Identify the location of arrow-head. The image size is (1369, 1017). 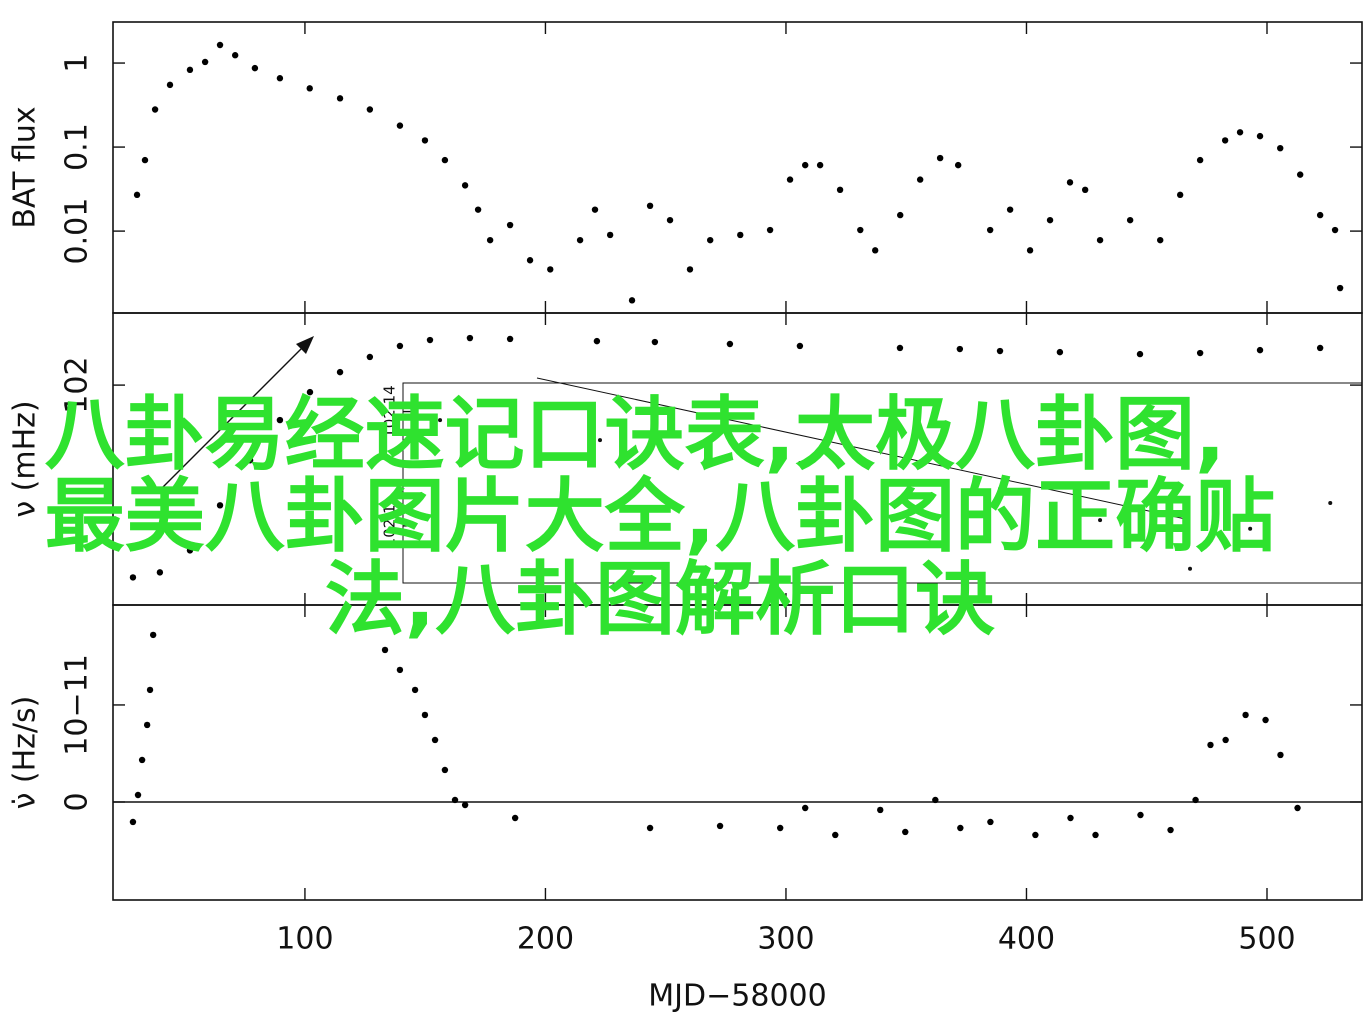
(305, 345).